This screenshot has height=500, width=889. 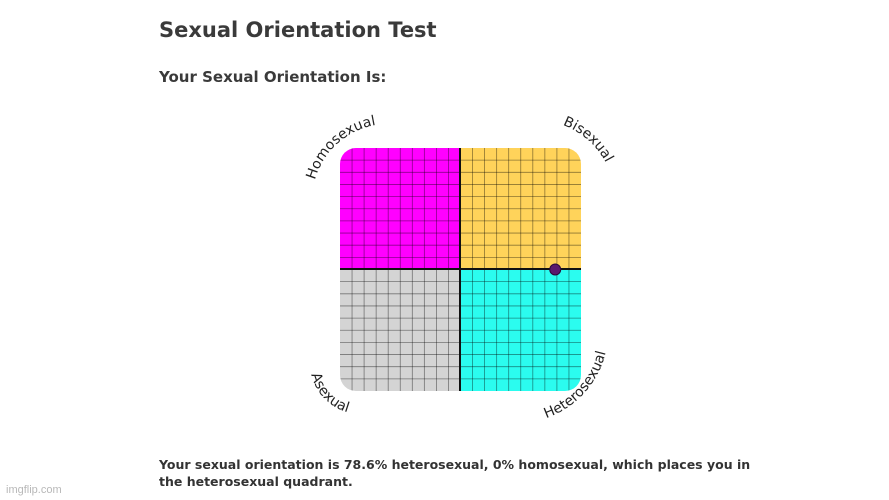 I want to click on quadrant-homosexual, so click(x=400, y=208).